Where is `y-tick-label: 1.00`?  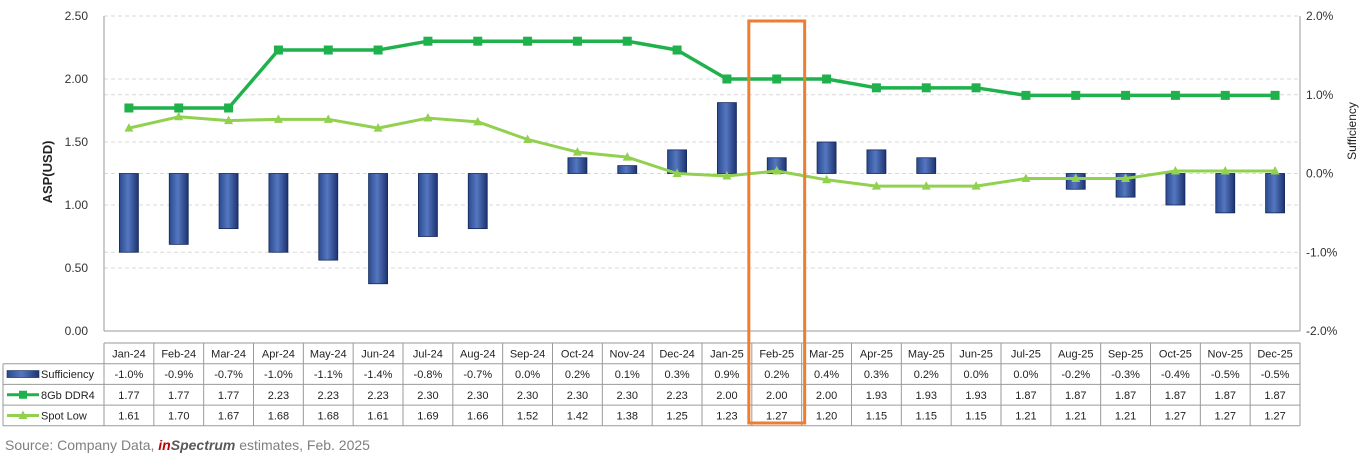 y-tick-label: 1.00 is located at coordinates (77, 205).